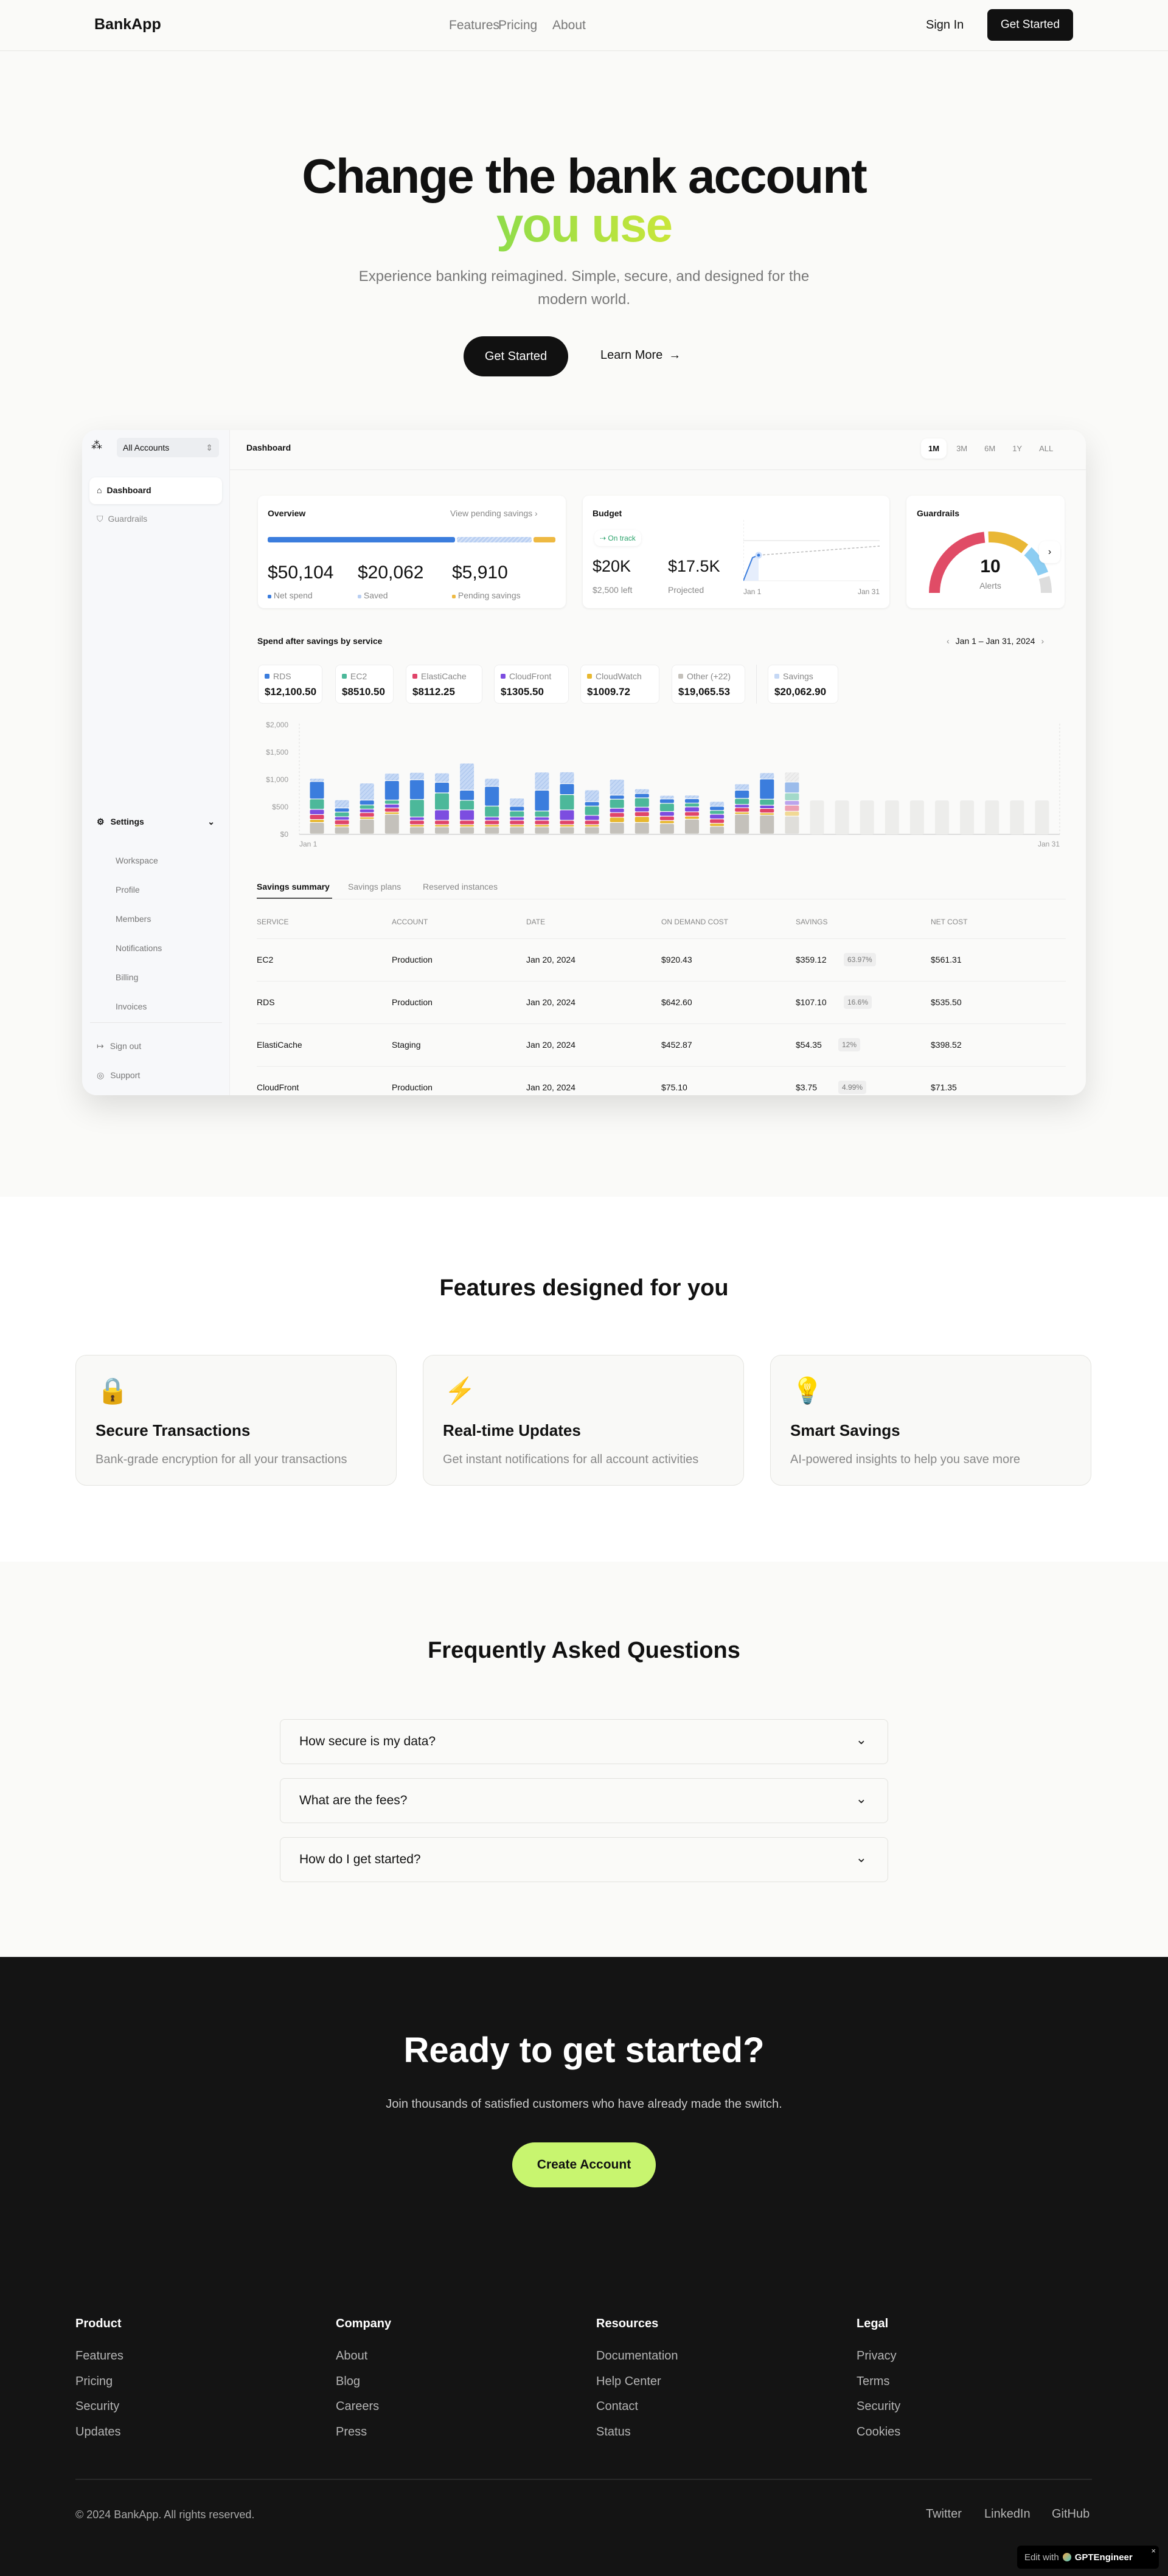 This screenshot has height=2576, width=1168. I want to click on legend-item: ElastiCache $8112.25, so click(444, 684).